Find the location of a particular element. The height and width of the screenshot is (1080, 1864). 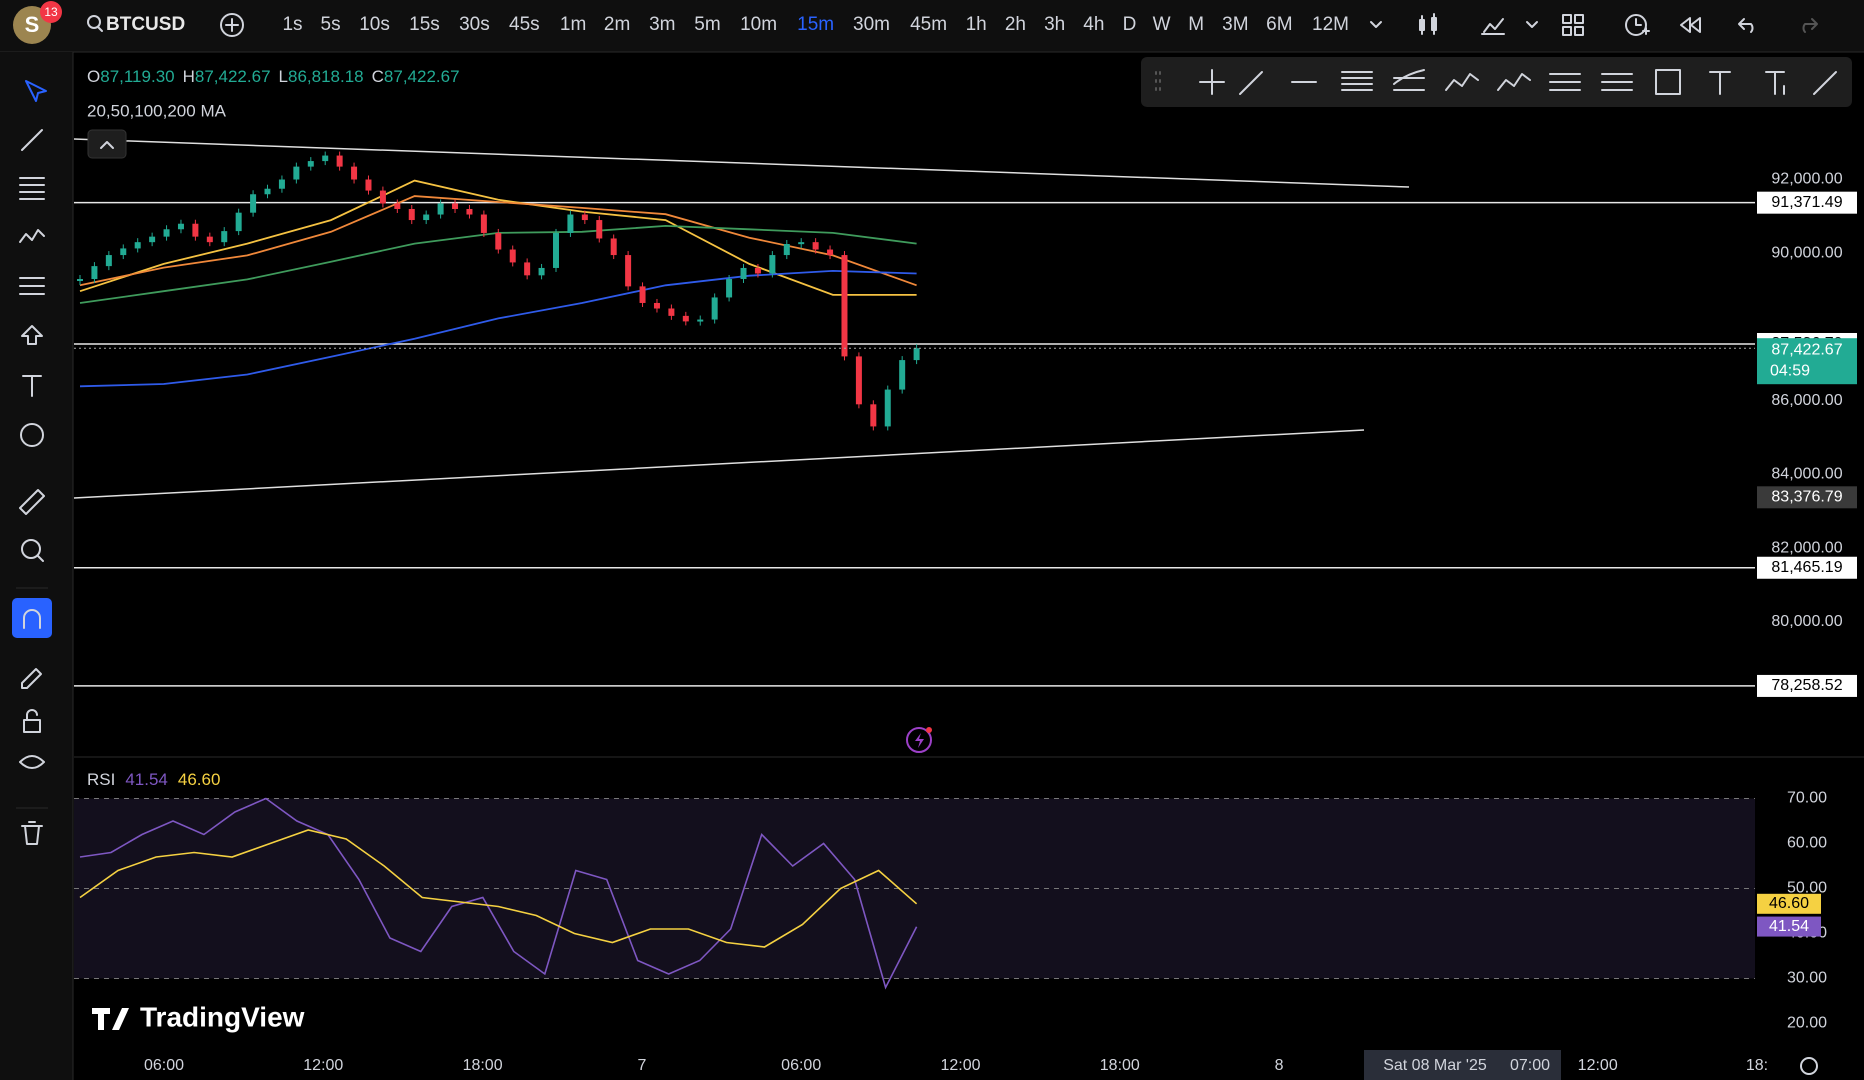

interval: 6M is located at coordinates (1279, 24).